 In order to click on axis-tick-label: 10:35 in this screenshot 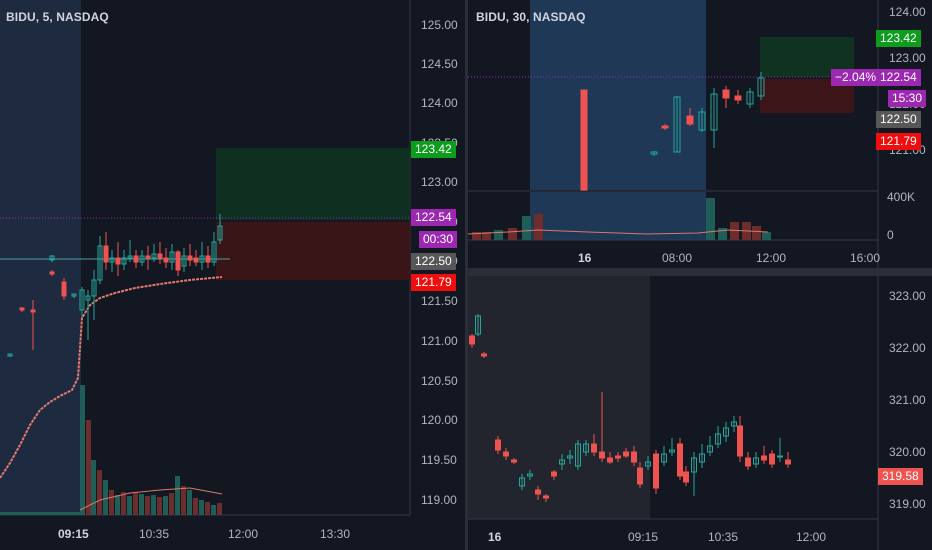, I will do `click(723, 537)`.